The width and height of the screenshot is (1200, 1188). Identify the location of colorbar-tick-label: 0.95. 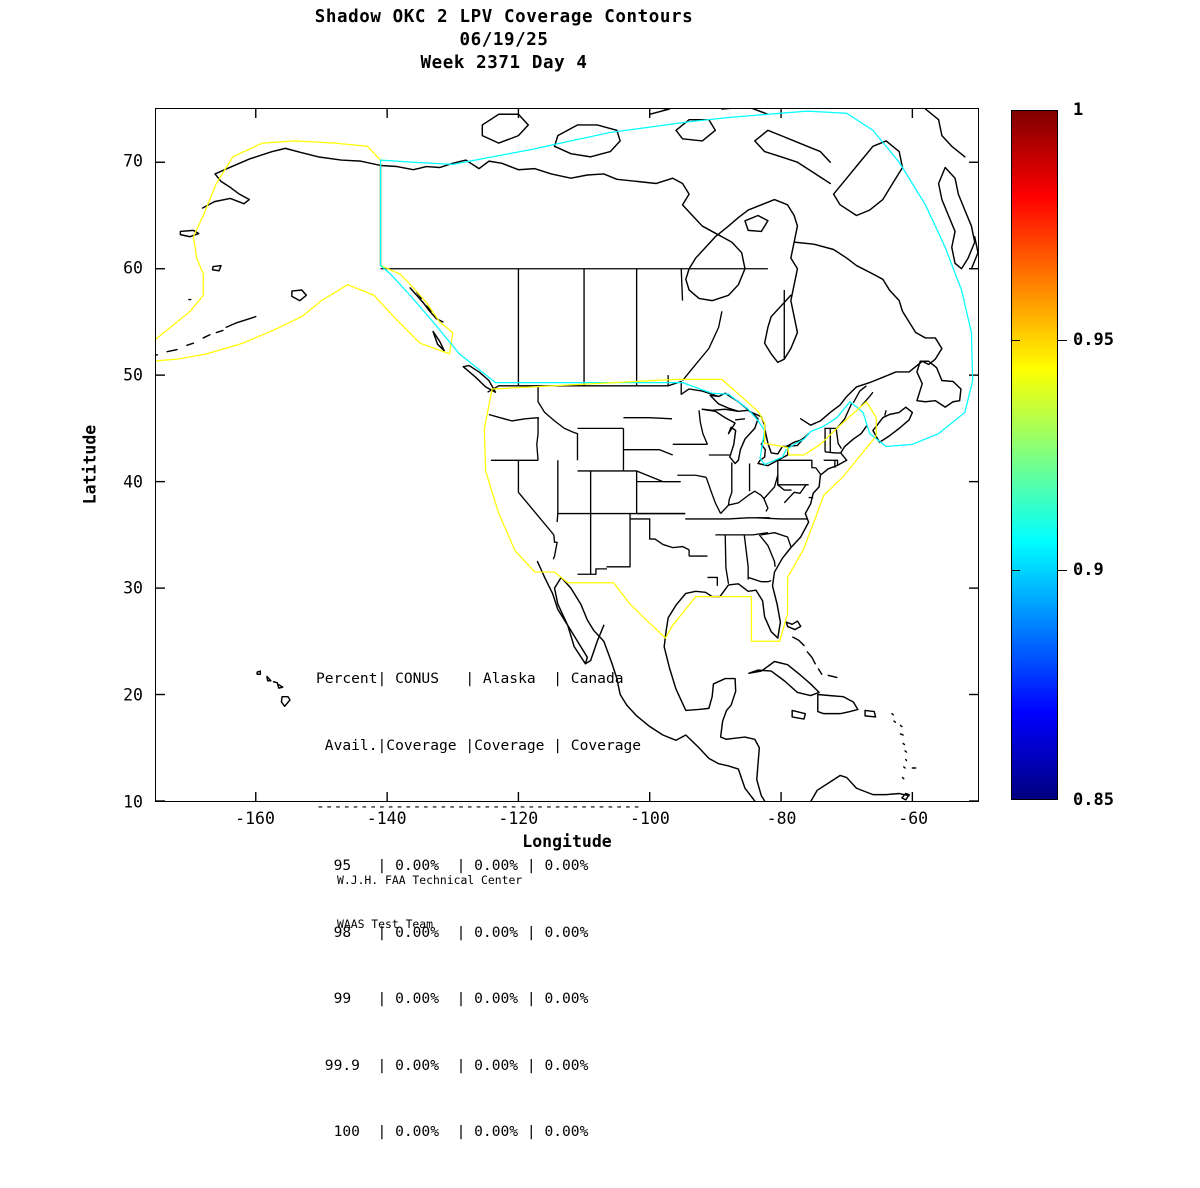
(1093, 340).